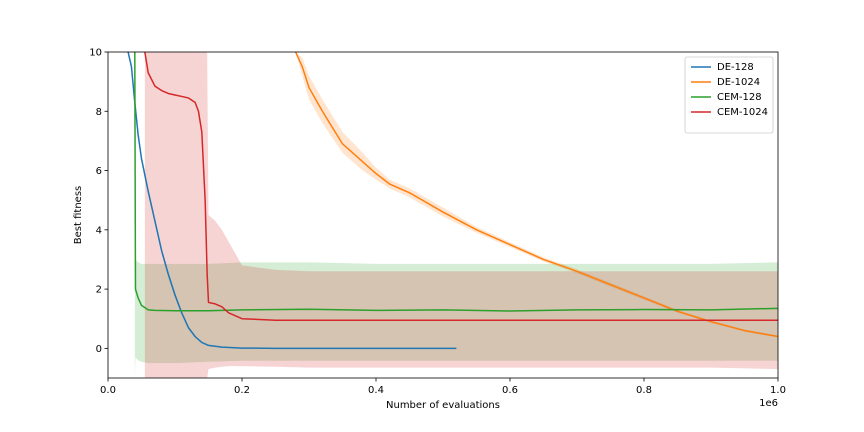 Image resolution: width=864 pixels, height=432 pixels. Describe the element at coordinates (99, 230) in the screenshot. I see `y-tick-label: 4` at that location.